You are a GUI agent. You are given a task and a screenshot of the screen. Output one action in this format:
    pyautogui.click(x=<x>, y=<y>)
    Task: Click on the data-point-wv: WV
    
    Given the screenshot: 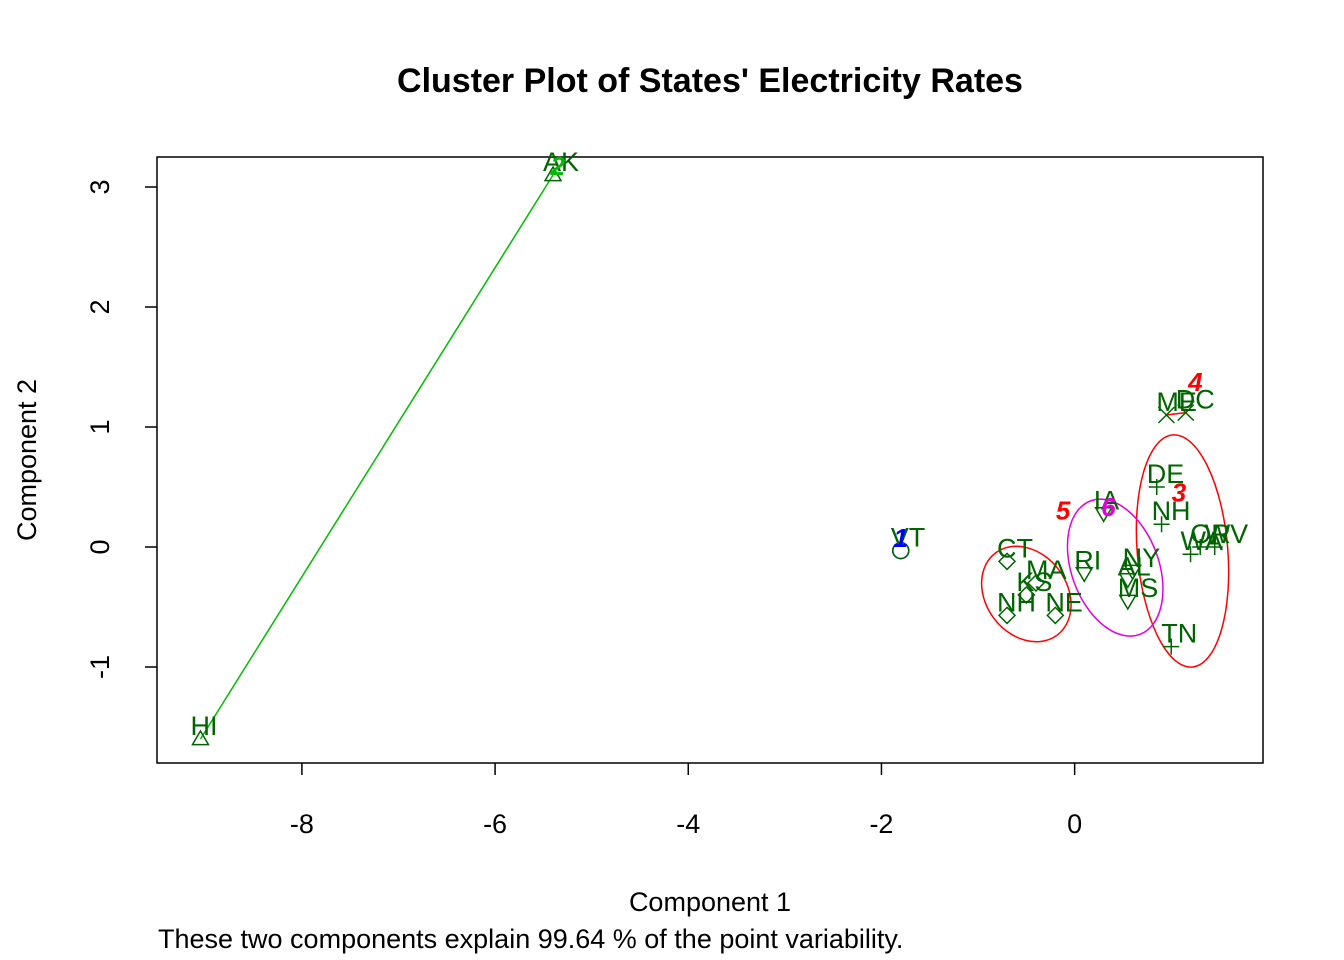 What is the action you would take?
    pyautogui.click(x=1227, y=537)
    